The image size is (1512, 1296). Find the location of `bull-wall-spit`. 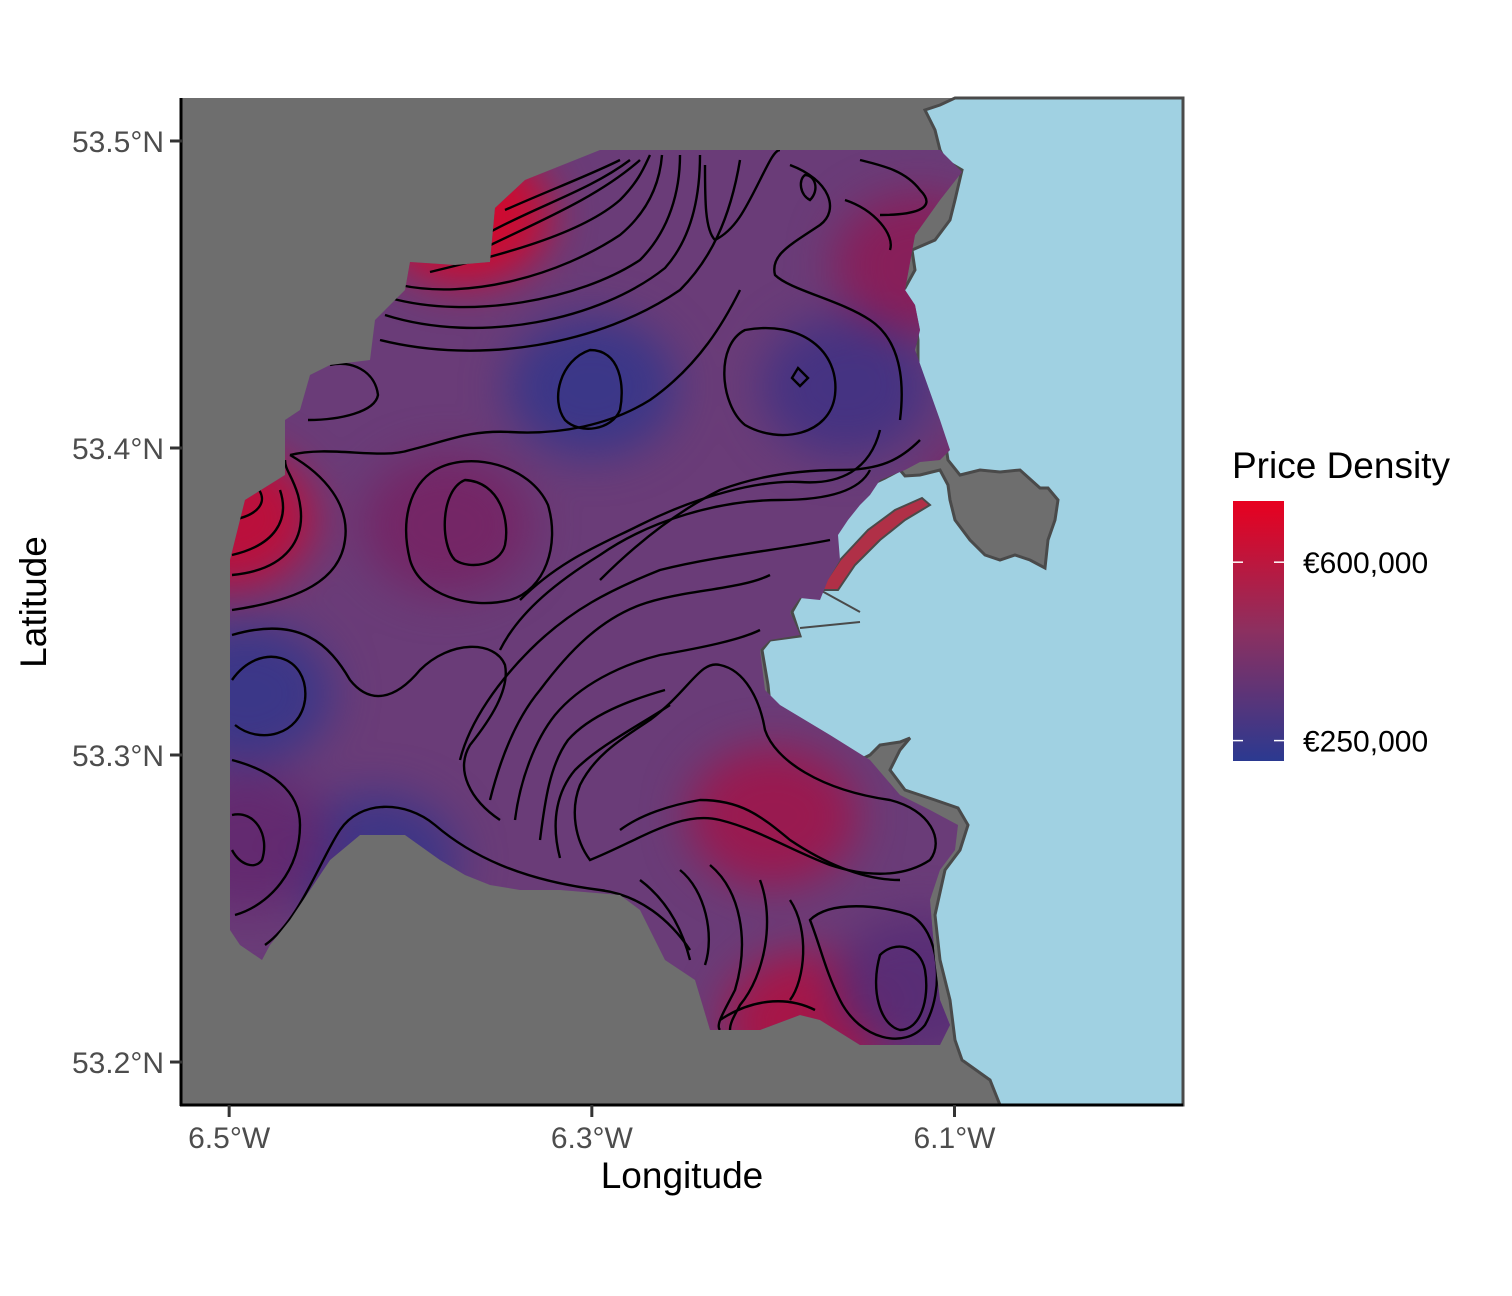

bull-wall-spit is located at coordinates (875, 543).